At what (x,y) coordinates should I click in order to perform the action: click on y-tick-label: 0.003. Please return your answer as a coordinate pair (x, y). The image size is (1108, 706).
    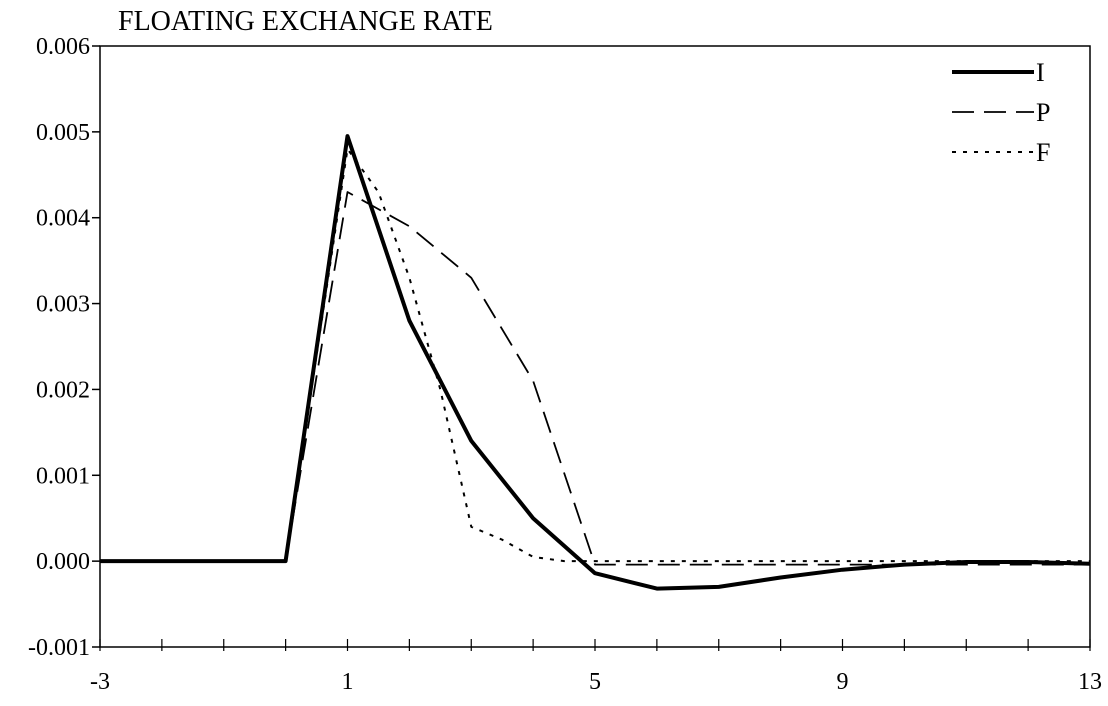
    Looking at the image, I should click on (63, 305).